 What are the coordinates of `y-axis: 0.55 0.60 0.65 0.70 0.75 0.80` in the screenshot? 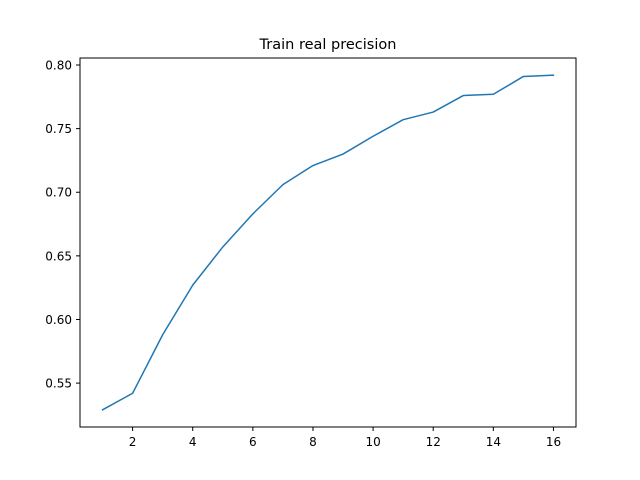 It's located at (62, 224).